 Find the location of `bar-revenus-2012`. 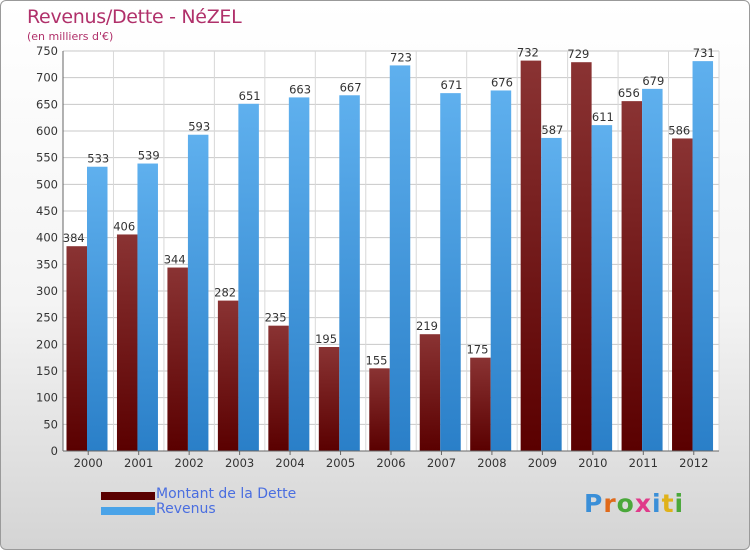

bar-revenus-2012 is located at coordinates (703, 256).